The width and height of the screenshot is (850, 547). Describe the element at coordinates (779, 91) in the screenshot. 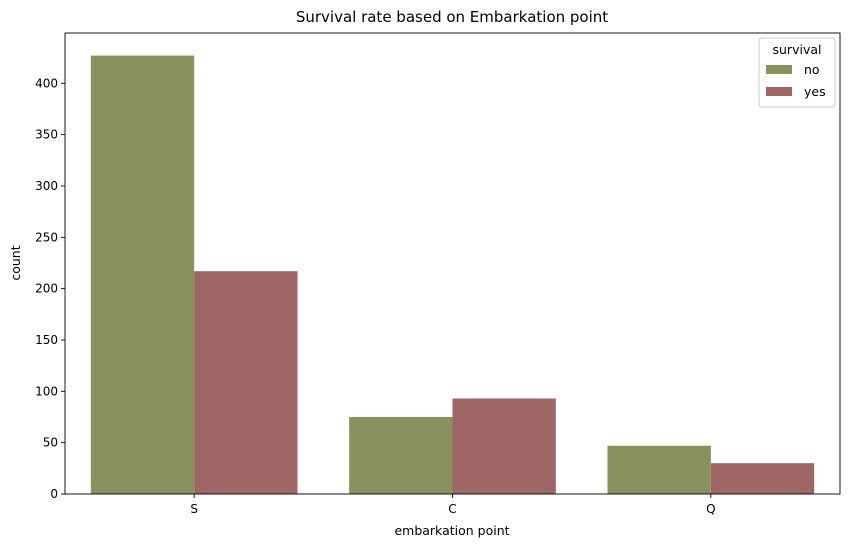

I see `legend-swatch-yes` at that location.